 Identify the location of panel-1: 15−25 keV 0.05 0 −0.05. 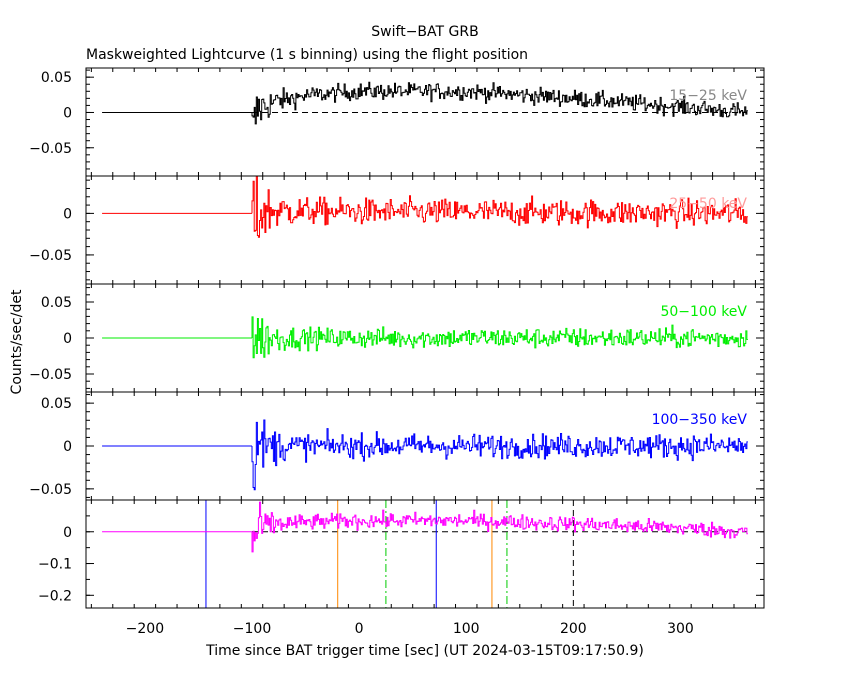
(397, 122).